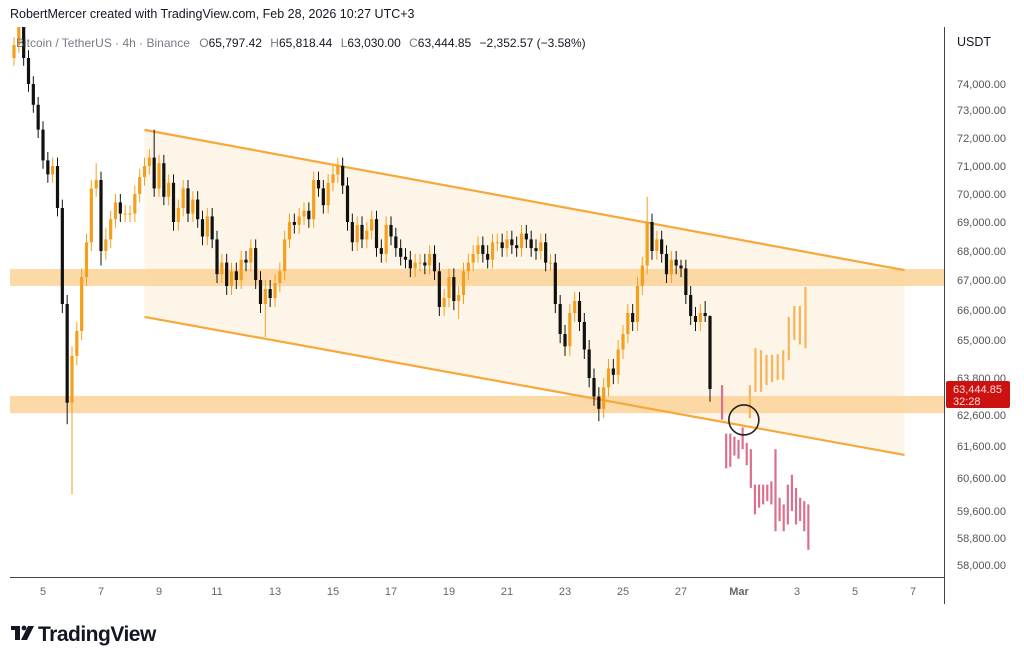  What do you see at coordinates (981, 512) in the screenshot?
I see `price-tick-label: 59,600.00` at bounding box center [981, 512].